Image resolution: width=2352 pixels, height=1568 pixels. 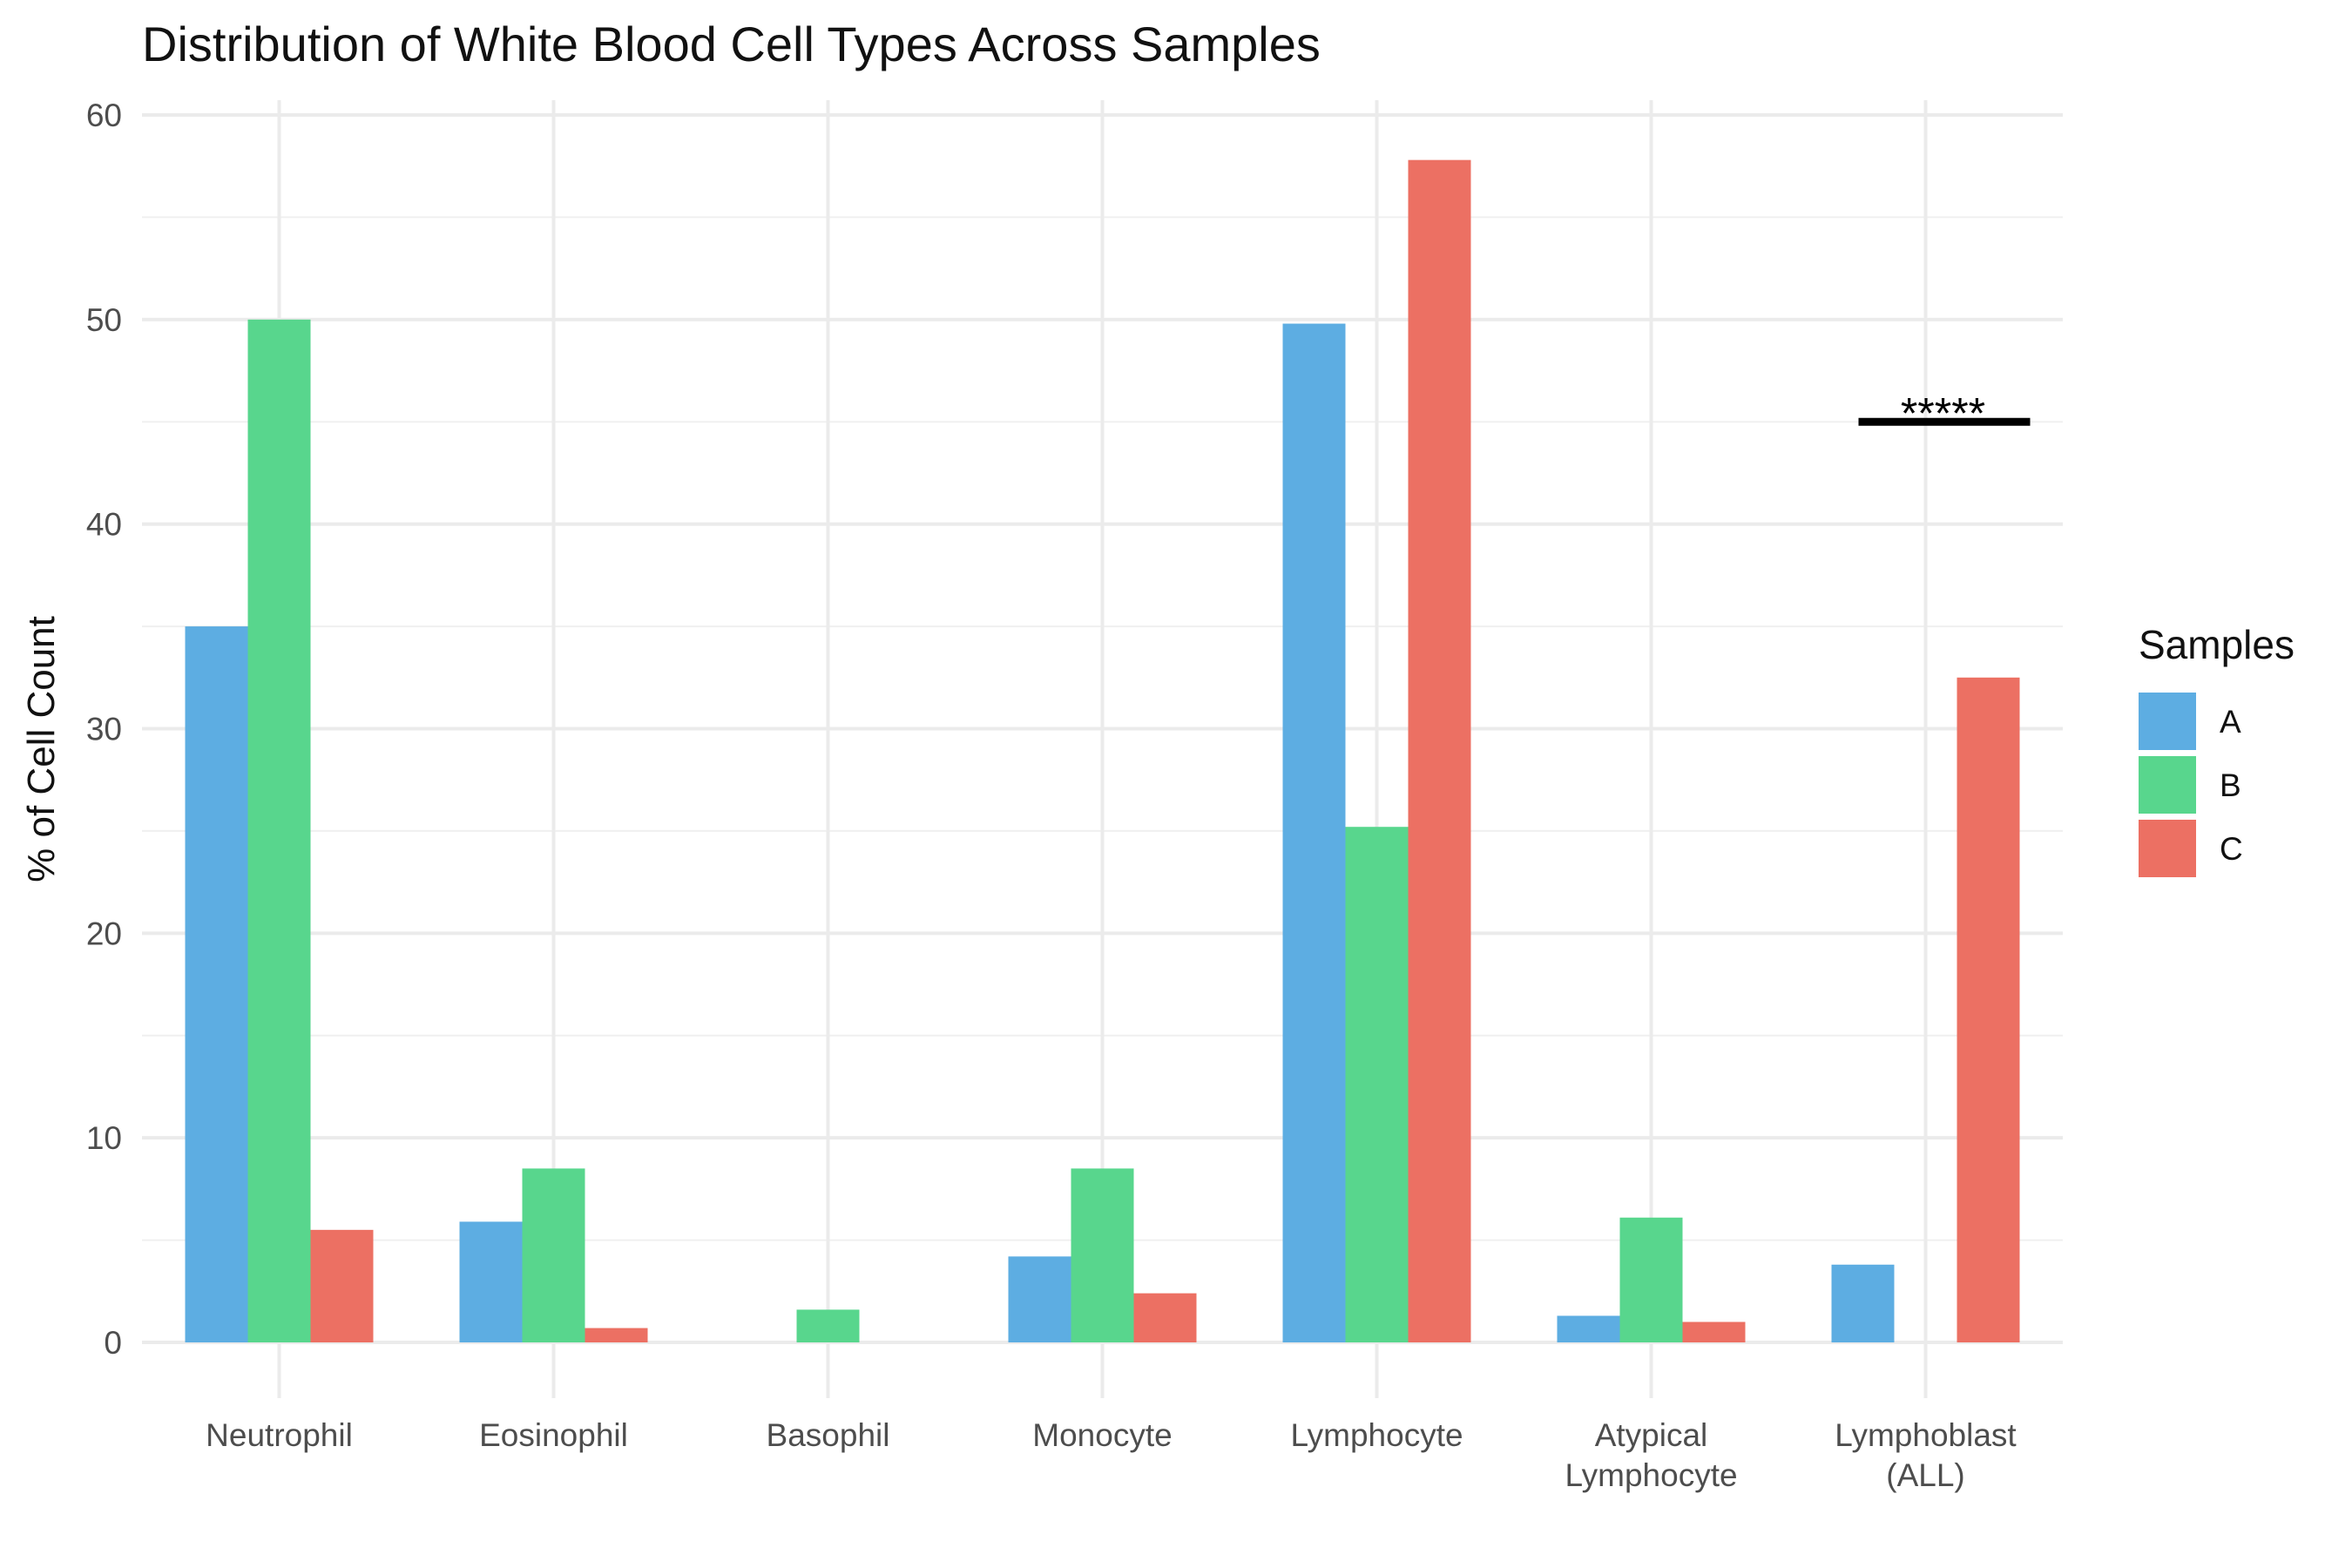 I want to click on y-axis-ticks: 0 10 20 30 40 50 60, so click(x=104, y=729).